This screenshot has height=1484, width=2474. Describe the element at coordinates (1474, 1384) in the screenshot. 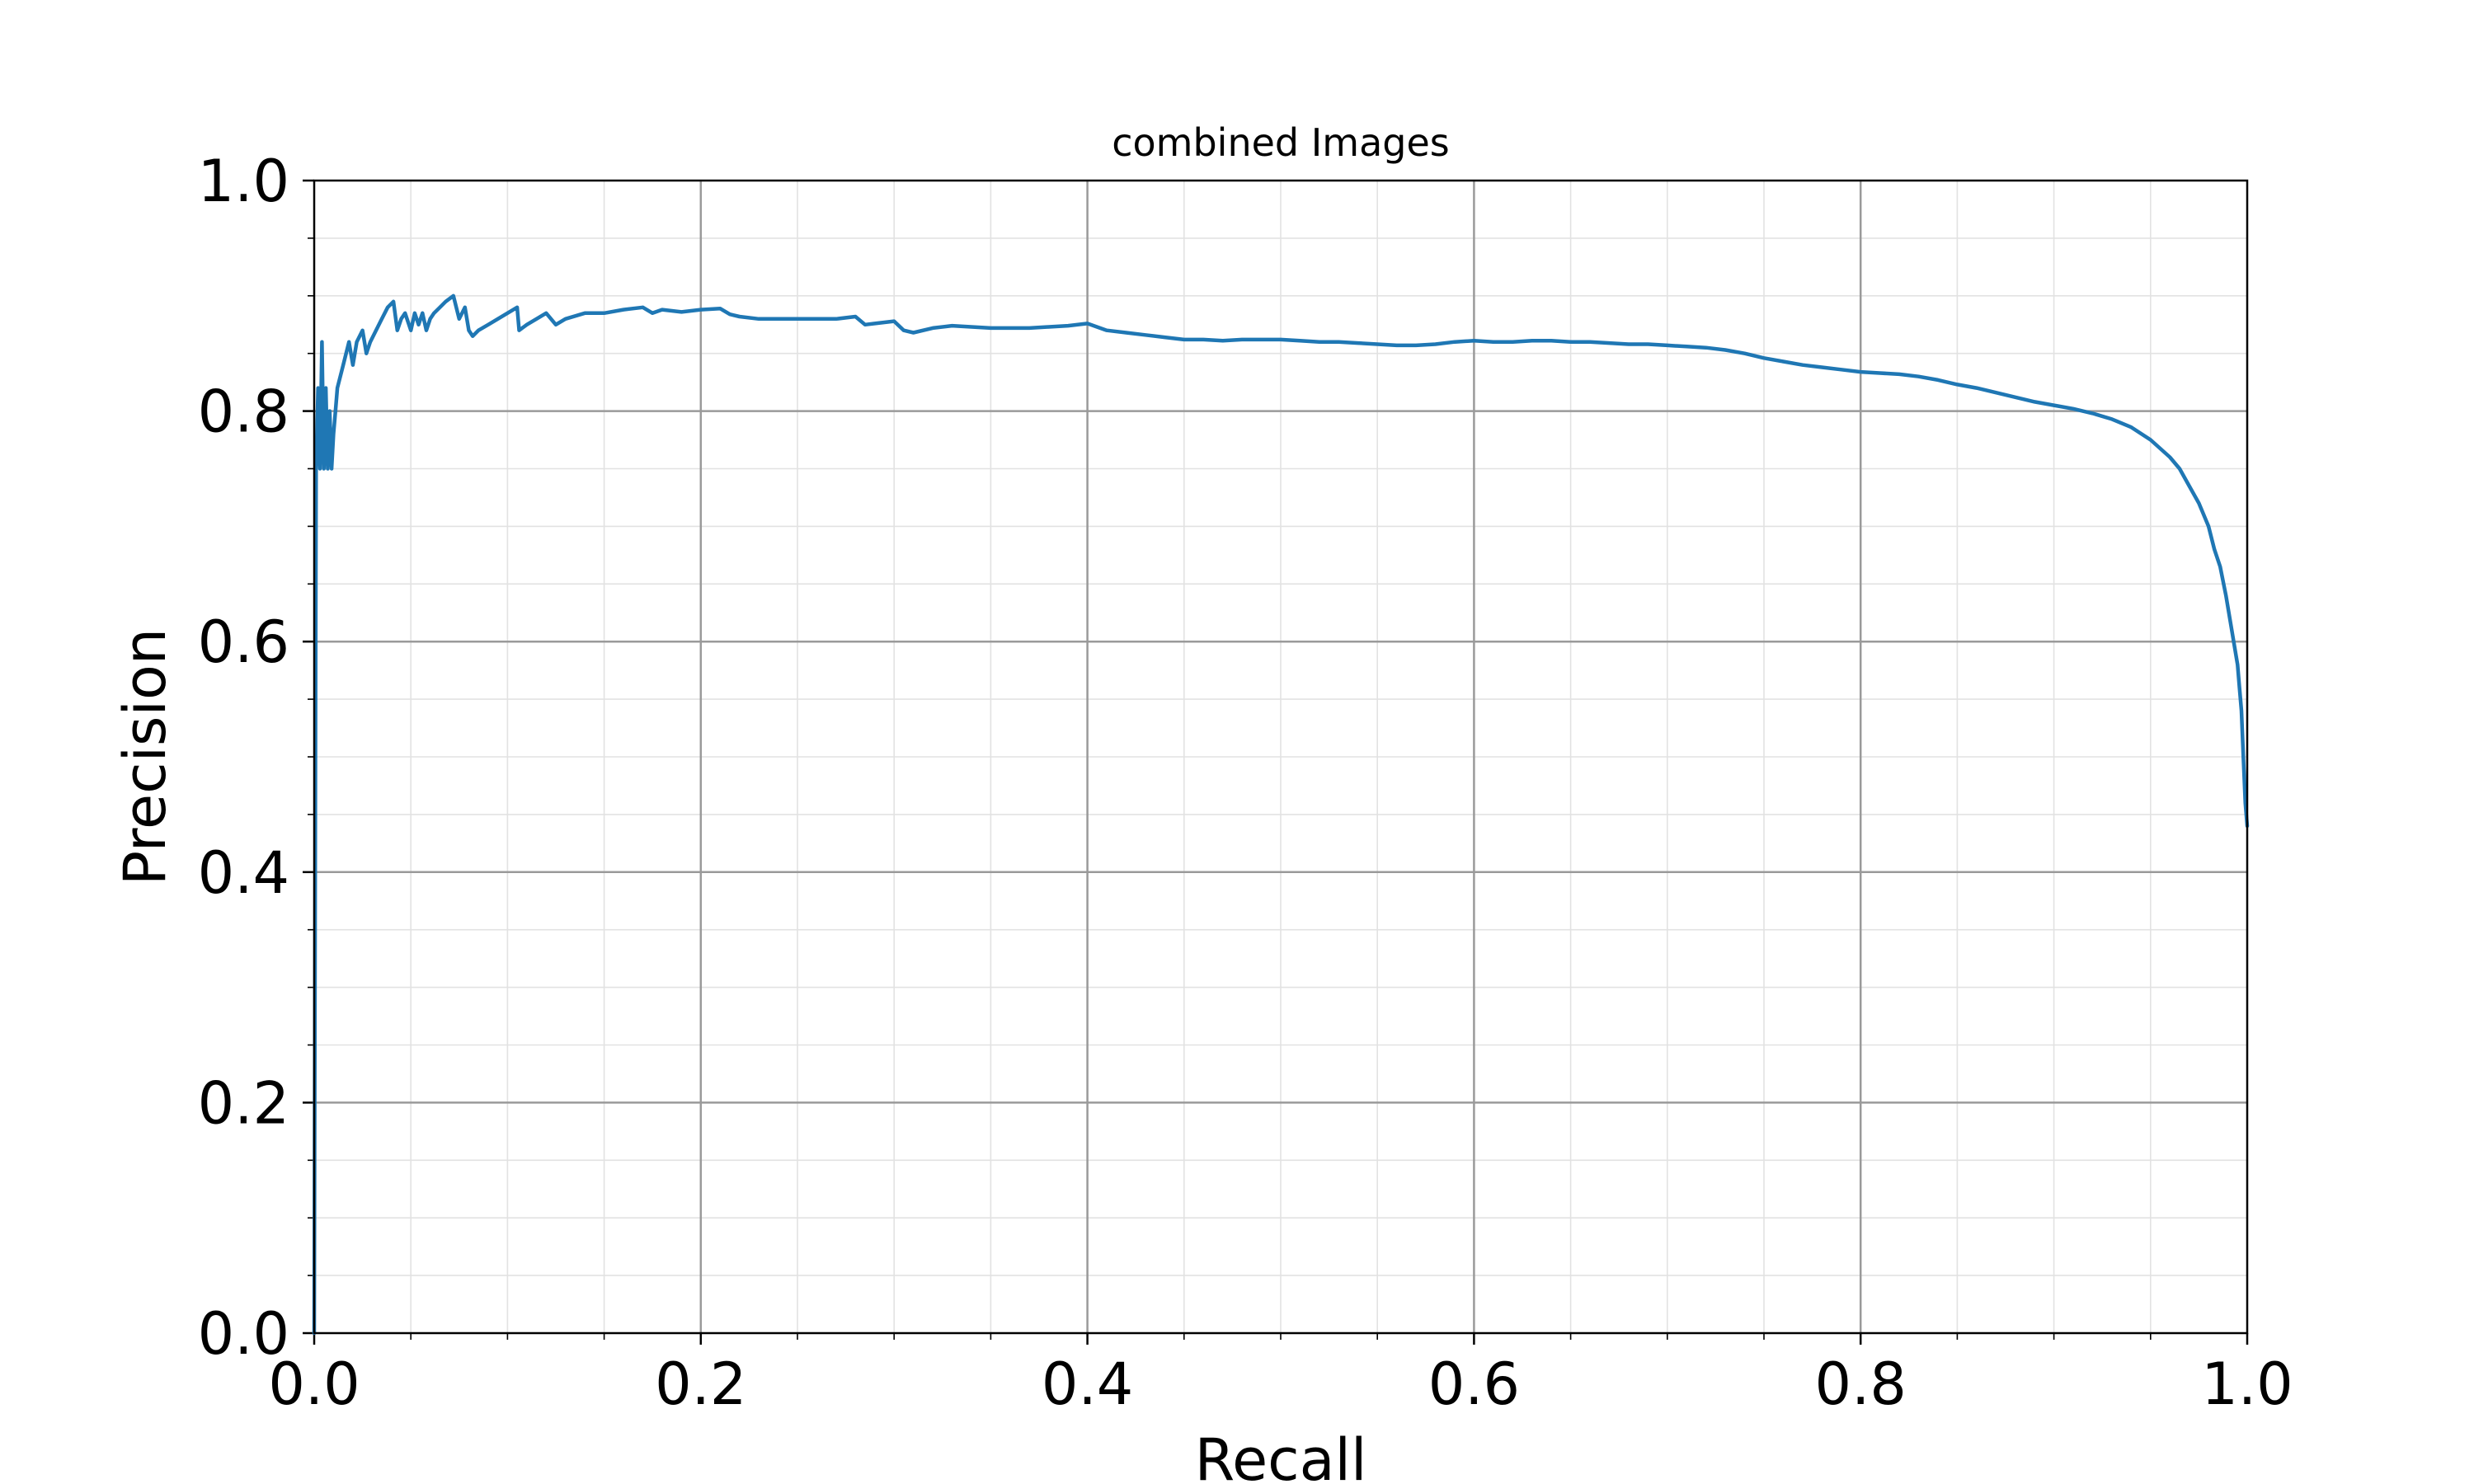

I see `x-tick-label: 0.6` at that location.